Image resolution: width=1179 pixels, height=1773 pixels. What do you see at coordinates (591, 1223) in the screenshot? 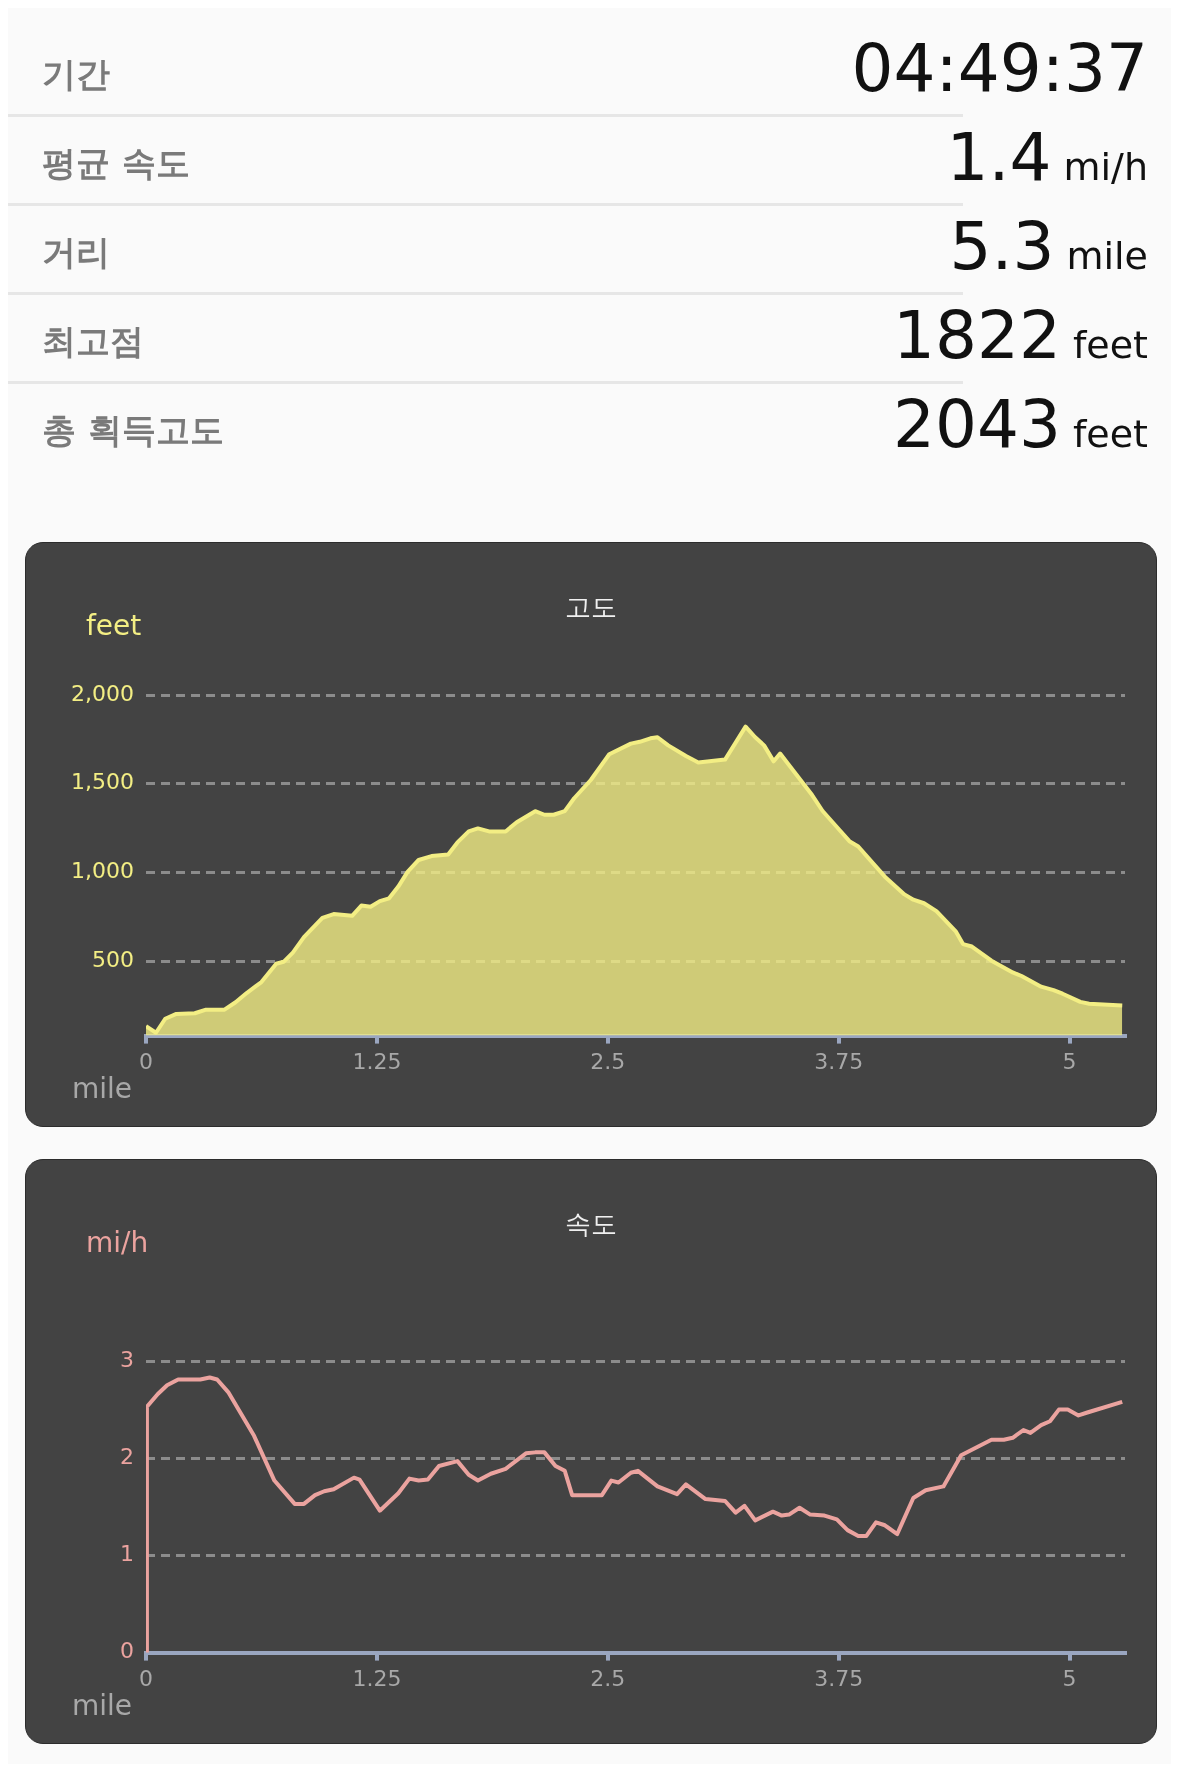
I see `chart-title: 속도` at bounding box center [591, 1223].